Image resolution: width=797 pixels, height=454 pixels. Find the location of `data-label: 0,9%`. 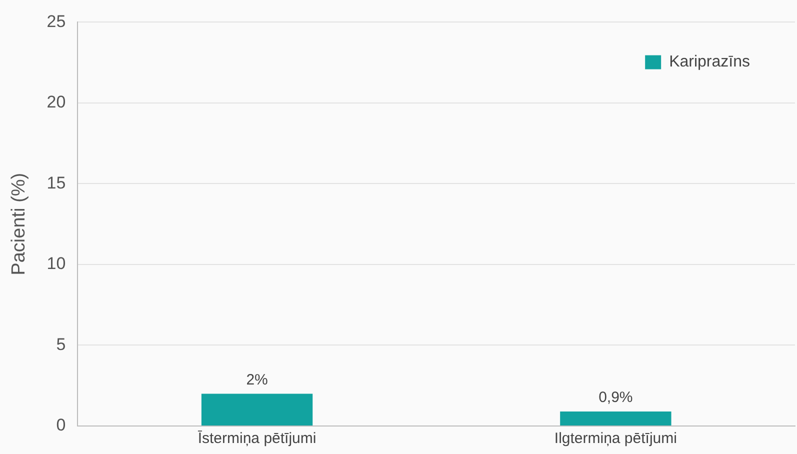

data-label: 0,9% is located at coordinates (615, 397).